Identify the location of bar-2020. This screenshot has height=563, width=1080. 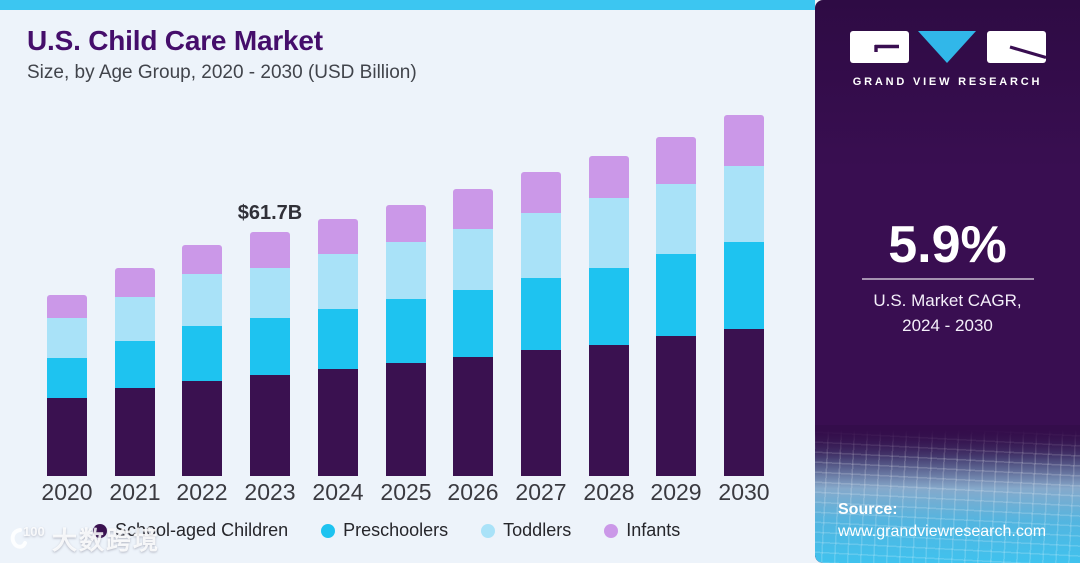
(67, 385).